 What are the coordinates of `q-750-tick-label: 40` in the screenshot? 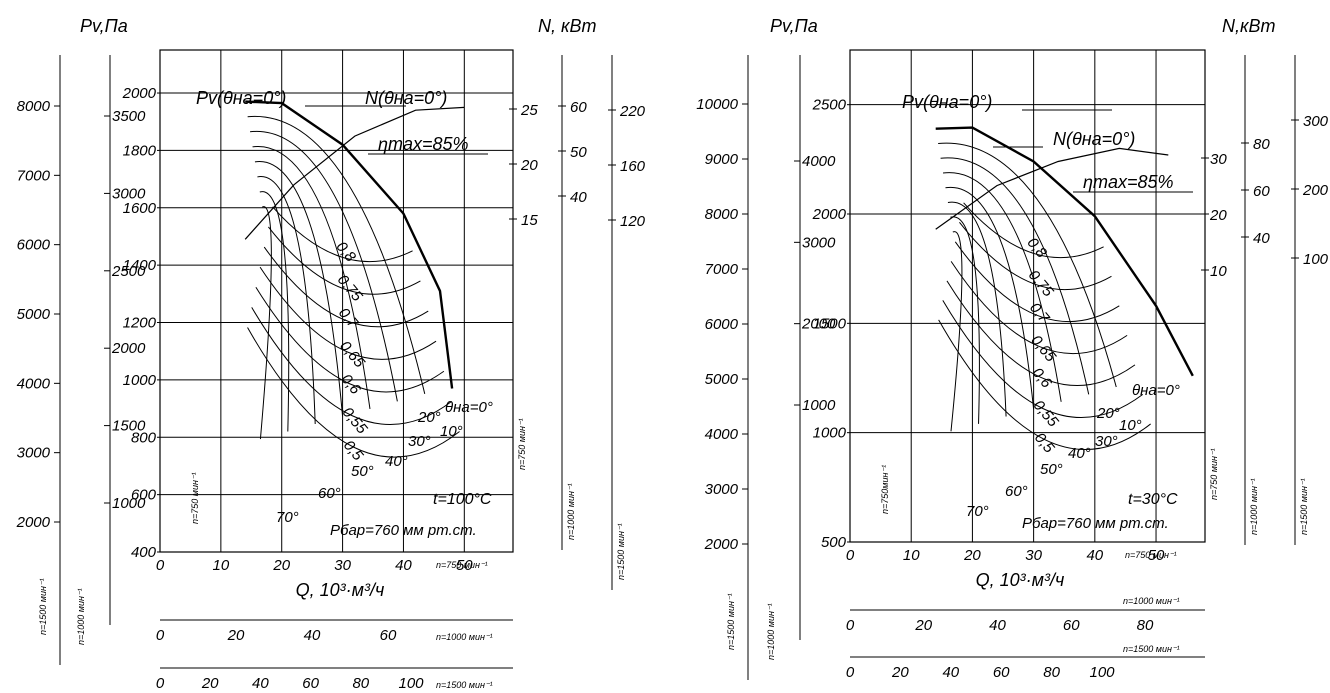 It's located at (403, 565).